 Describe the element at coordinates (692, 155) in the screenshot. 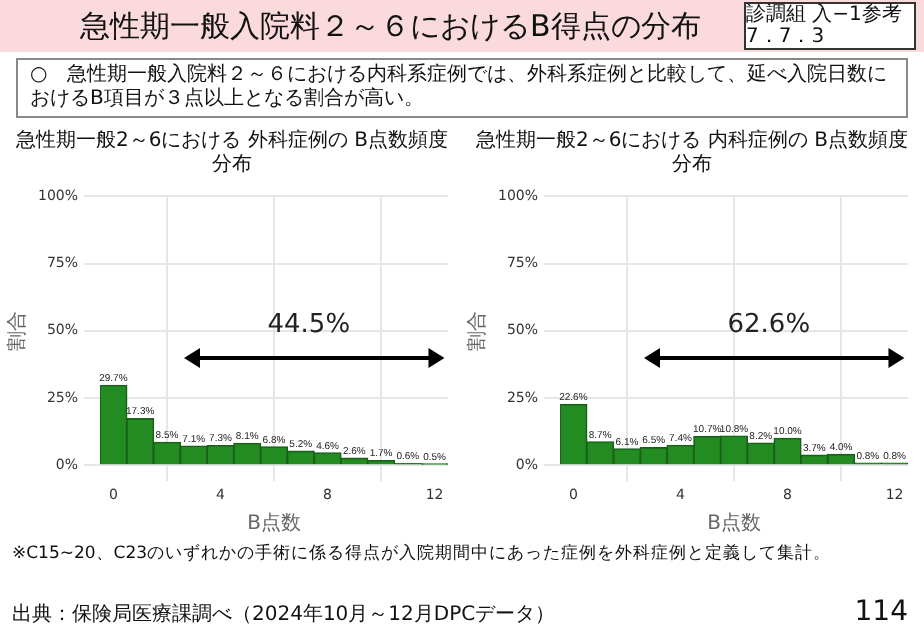

I see `chart-title: 急性期一般2～6における 内科症例の B点数頻度分布` at that location.